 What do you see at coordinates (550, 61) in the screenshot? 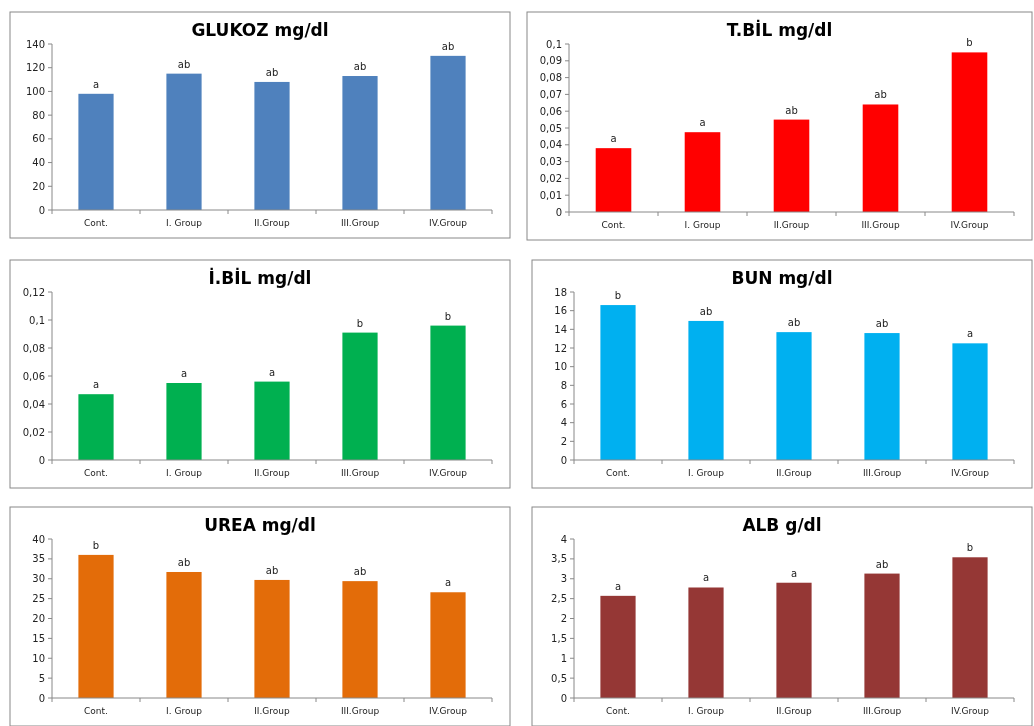
I see `y-tick-label: 0,09` at bounding box center [550, 61].